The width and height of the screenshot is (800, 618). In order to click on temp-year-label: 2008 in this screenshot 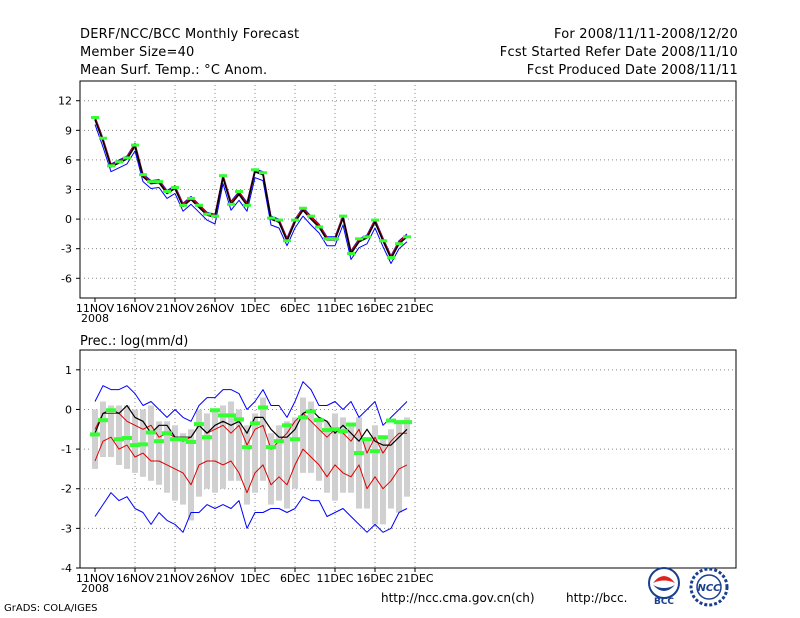, I will do `click(95, 318)`.